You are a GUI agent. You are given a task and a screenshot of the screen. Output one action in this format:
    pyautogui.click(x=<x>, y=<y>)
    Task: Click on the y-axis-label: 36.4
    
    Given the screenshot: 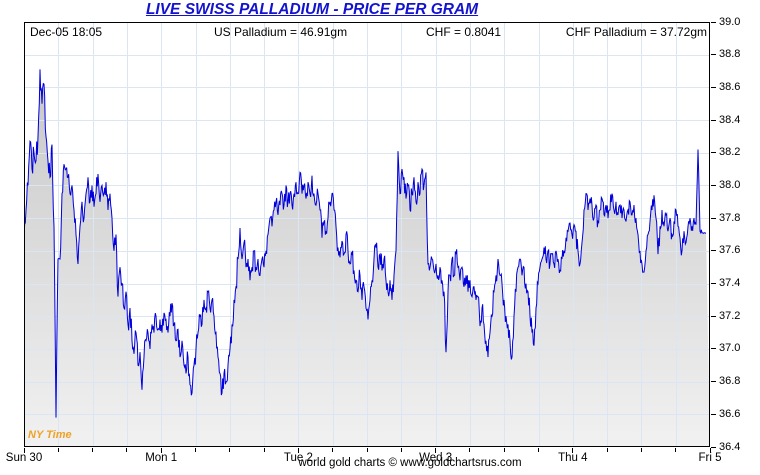 What is the action you would take?
    pyautogui.click(x=730, y=446)
    